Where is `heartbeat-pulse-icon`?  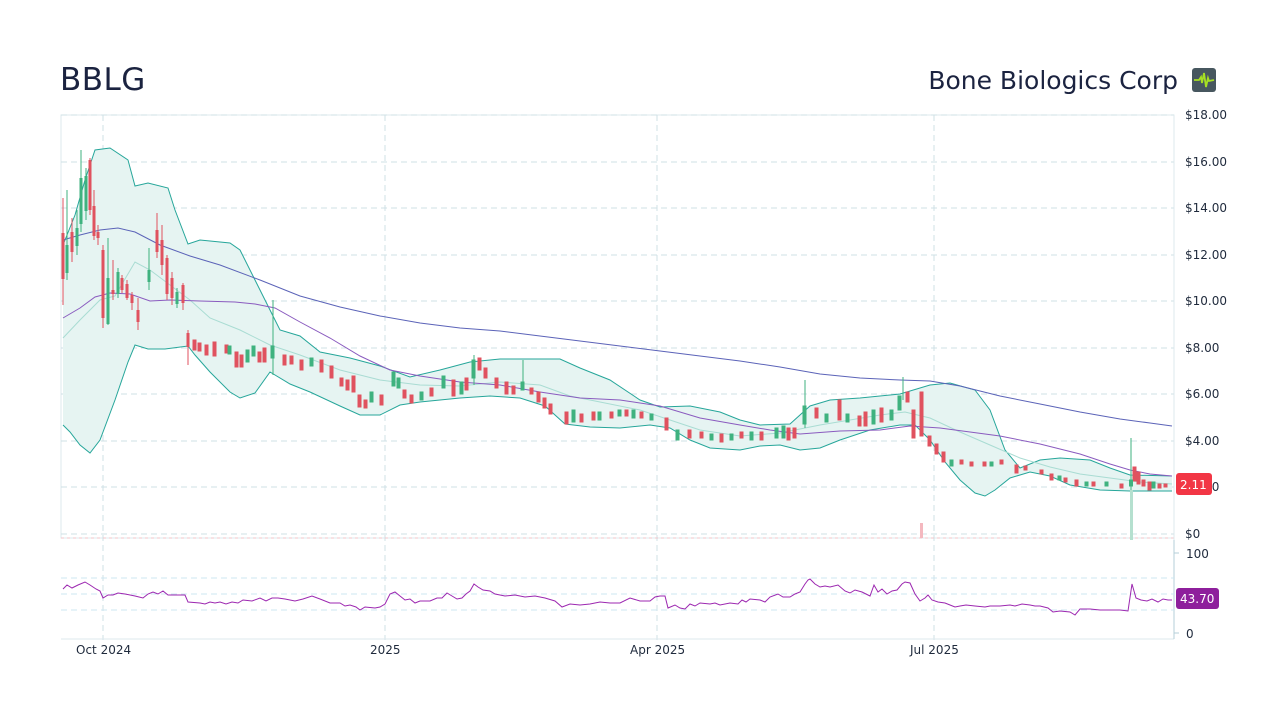 heartbeat-pulse-icon is located at coordinates (1204, 80).